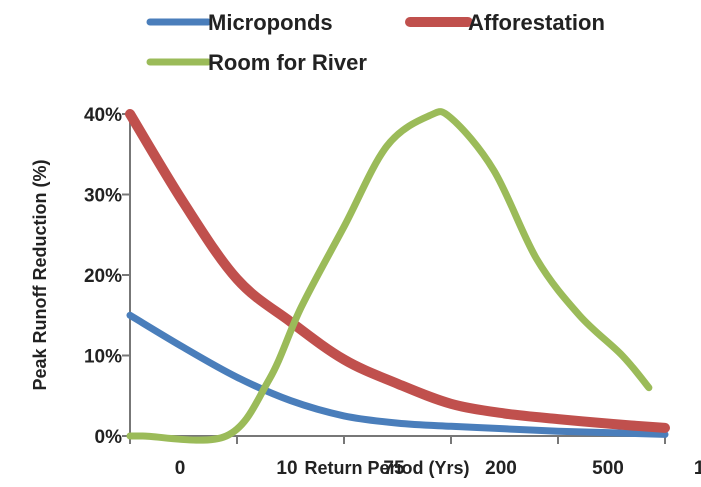 This screenshot has width=701, height=487. I want to click on x-tick-label: 1000, so click(697, 468).